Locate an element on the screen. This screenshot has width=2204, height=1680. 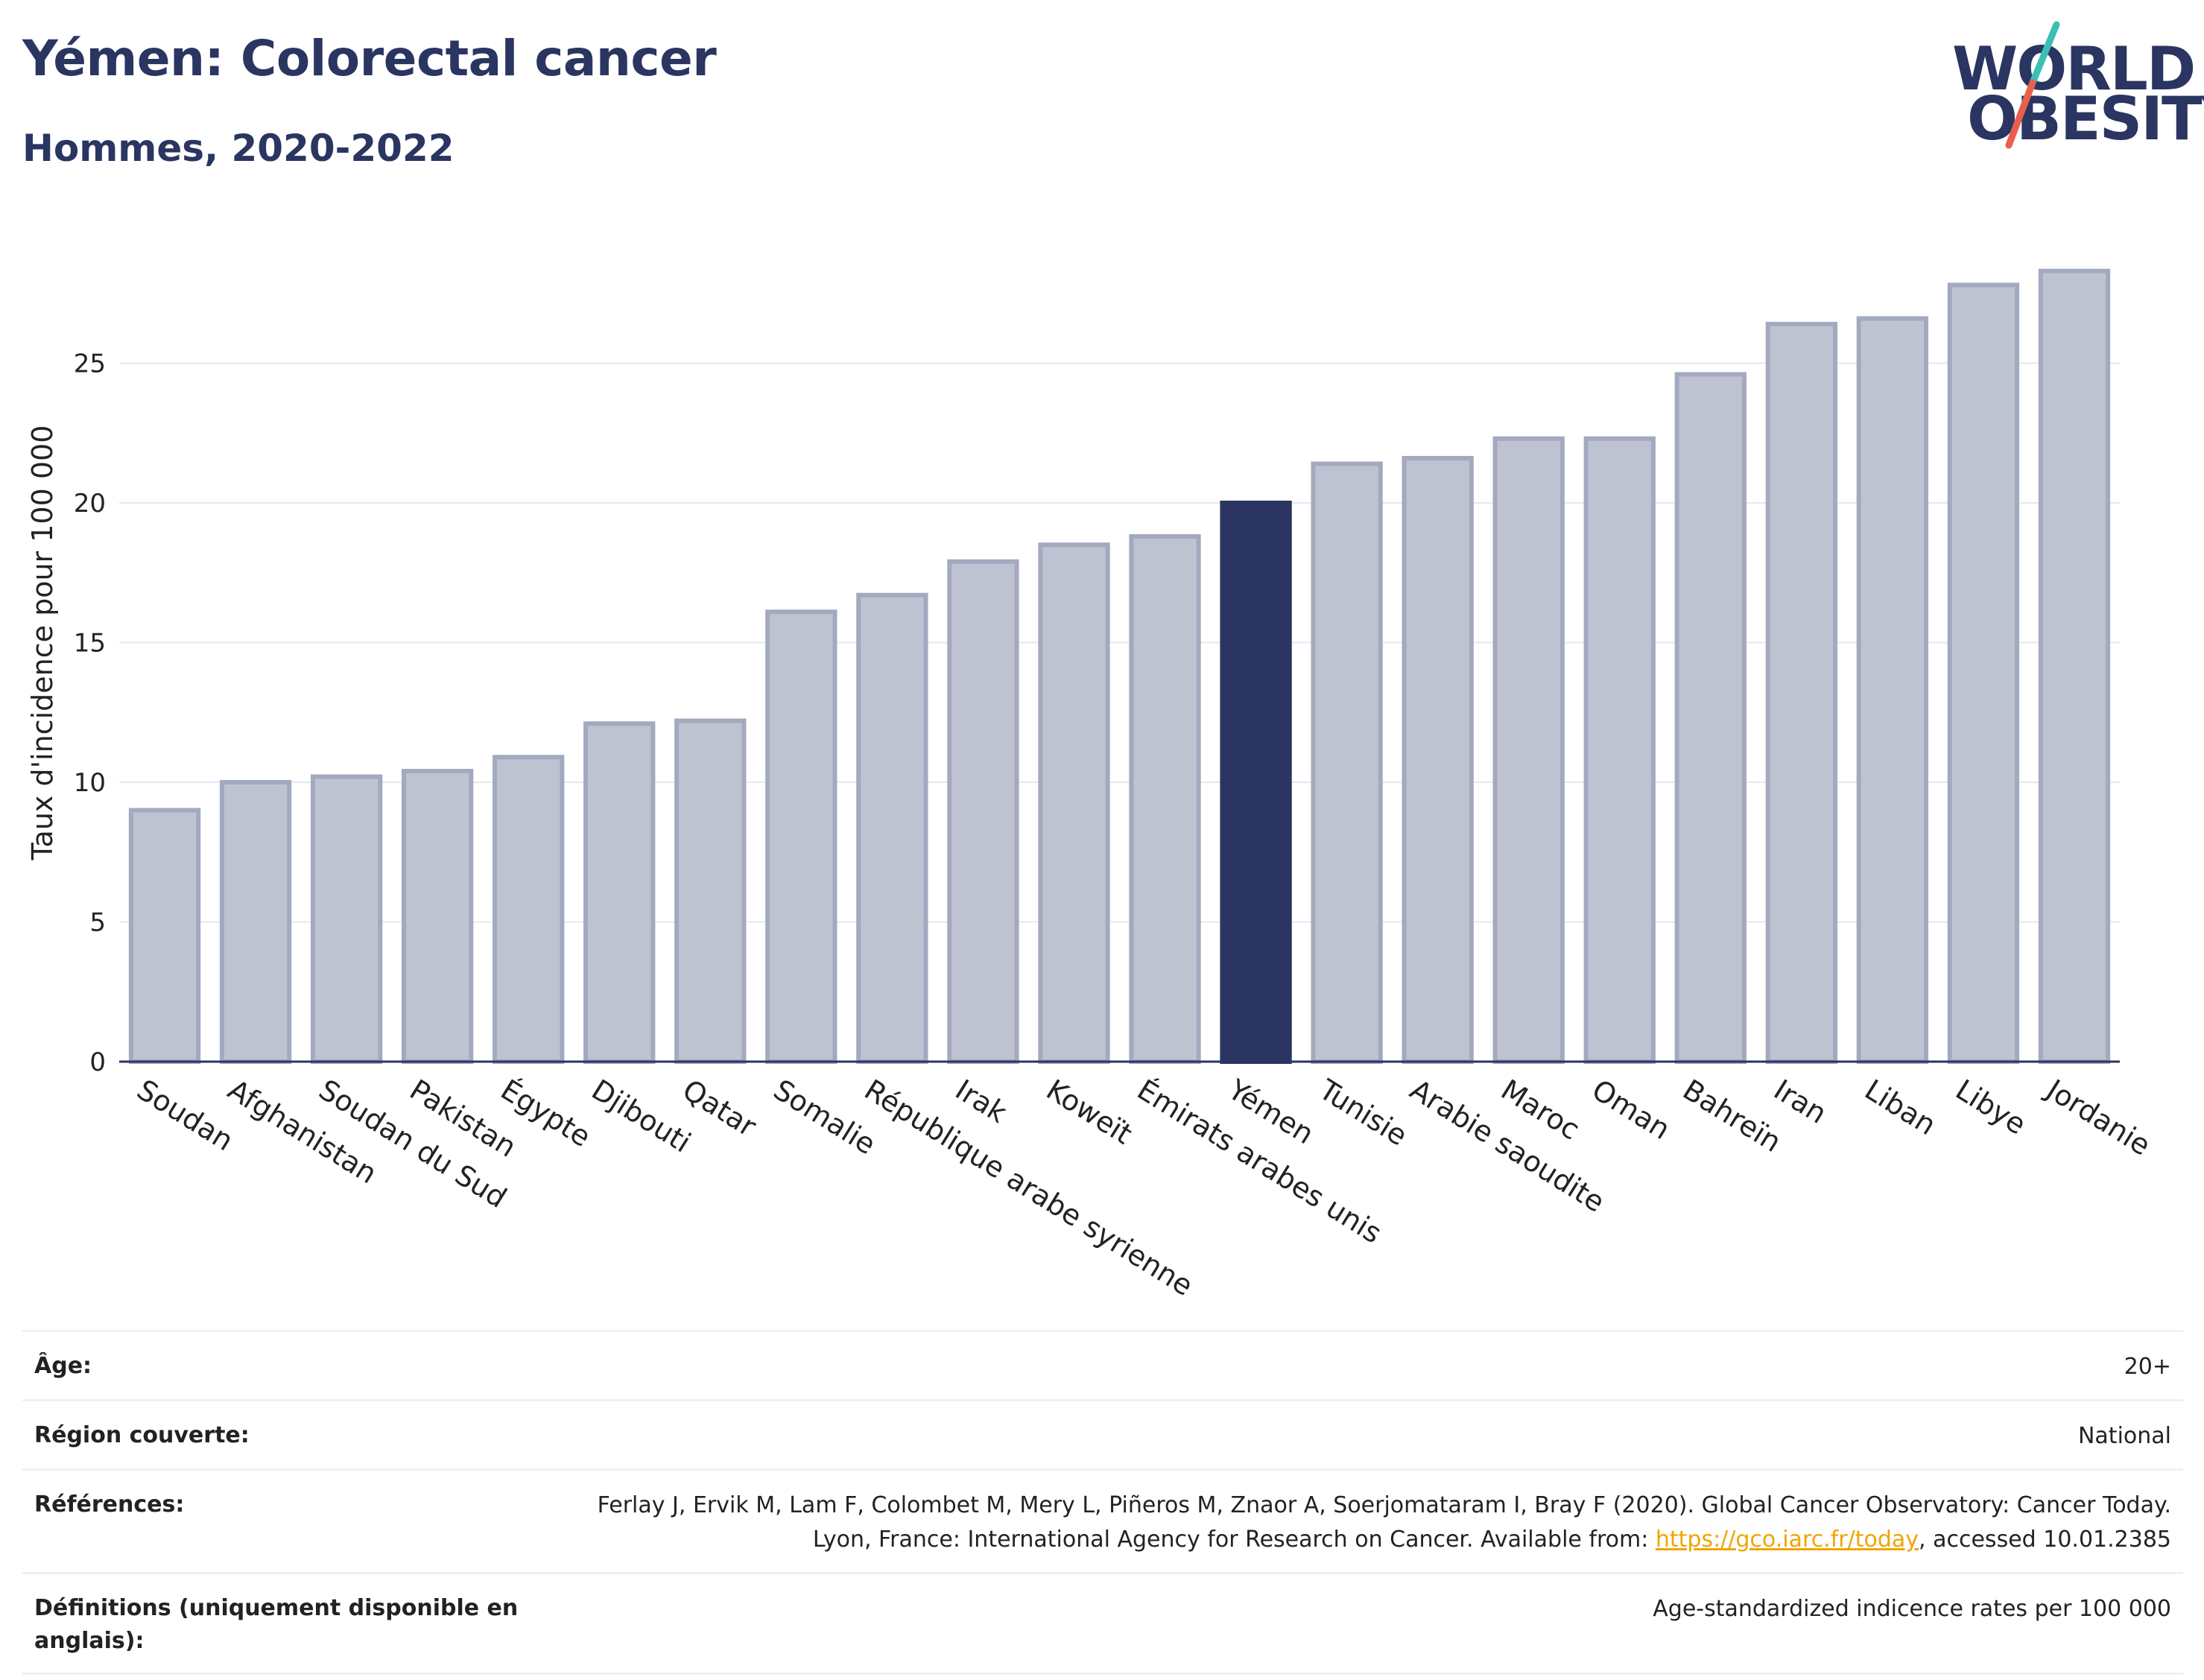
meta-label: Région couverte: is located at coordinates (142, 1435).